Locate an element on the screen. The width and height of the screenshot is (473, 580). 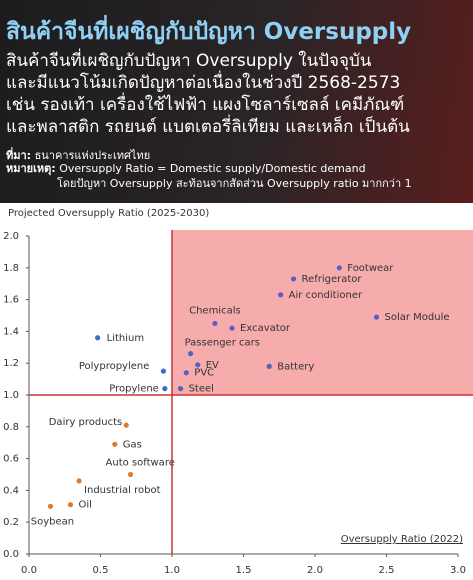
point-label: EV is located at coordinates (212, 365).